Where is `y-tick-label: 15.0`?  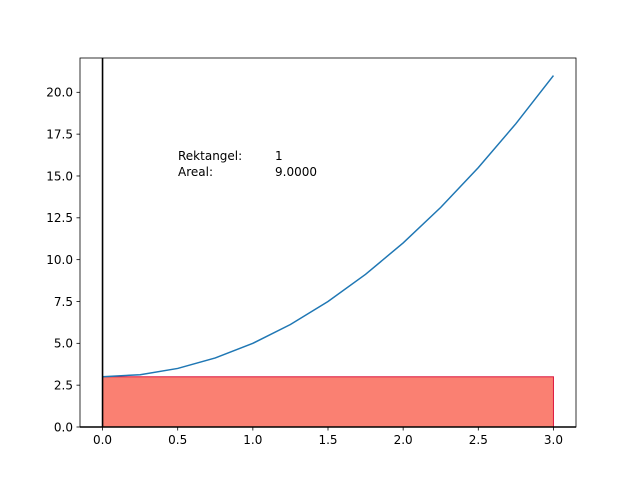 y-tick-label: 15.0 is located at coordinates (59, 176).